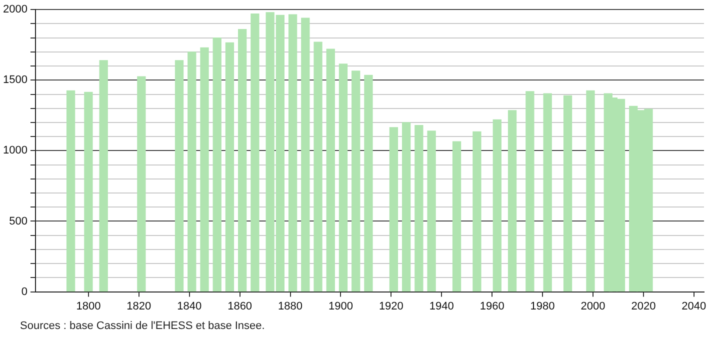 Image resolution: width=710 pixels, height=340 pixels. What do you see at coordinates (593, 306) in the screenshot?
I see `x-tick-label: 2000` at bounding box center [593, 306].